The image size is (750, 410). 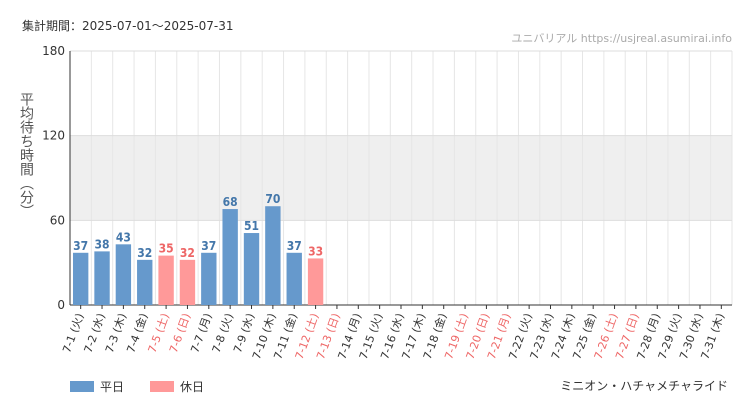 What do you see at coordinates (166, 249) in the screenshot?
I see `bar-value-label: 35` at bounding box center [166, 249].